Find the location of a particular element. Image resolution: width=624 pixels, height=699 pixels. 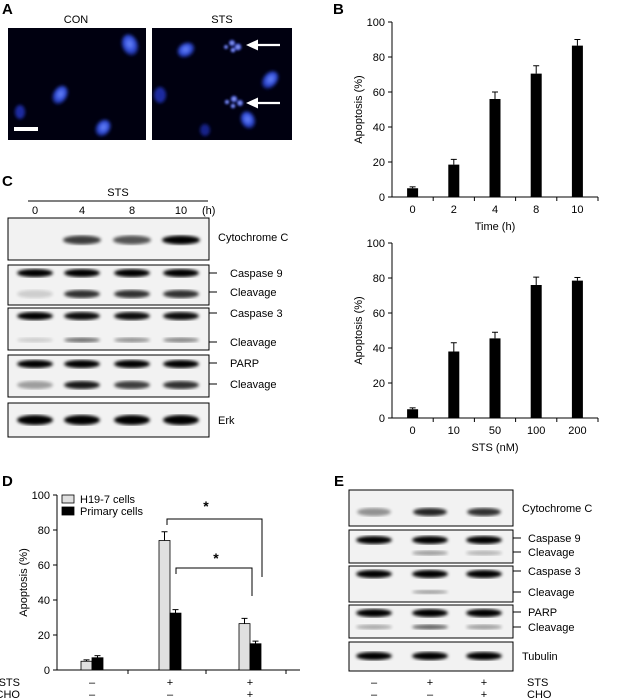

x-tick-label: 8 is located at coordinates (536, 210).